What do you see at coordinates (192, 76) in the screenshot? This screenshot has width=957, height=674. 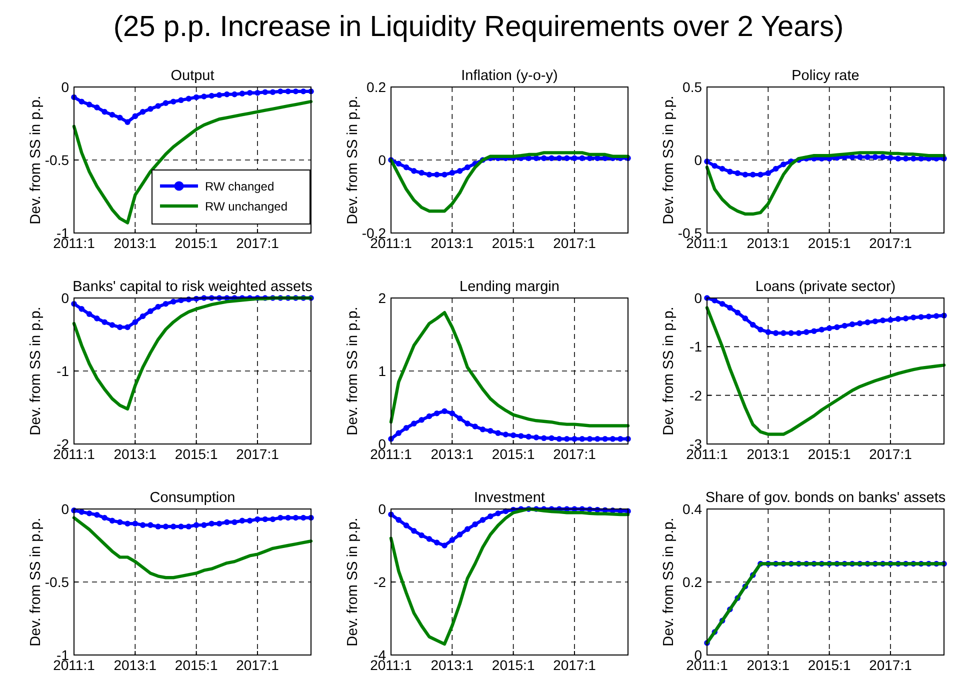 I see `chart-title: Output` at bounding box center [192, 76].